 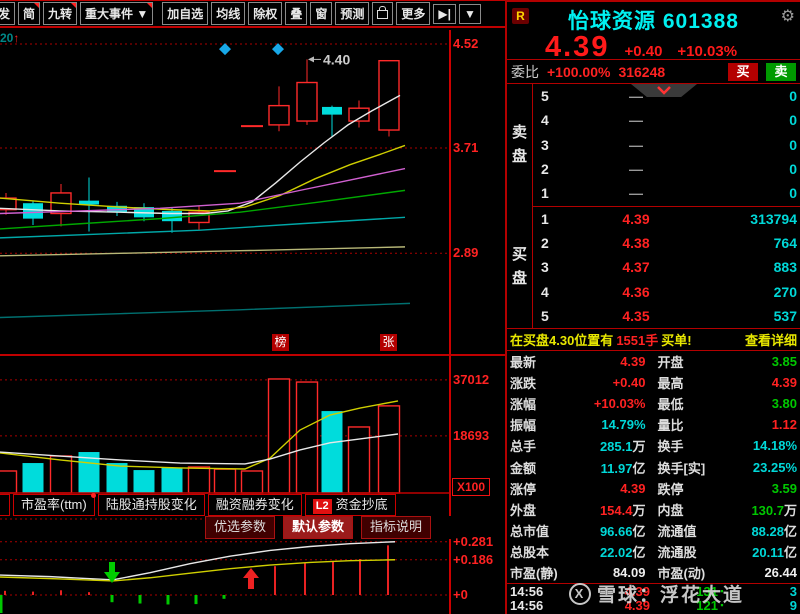 What do you see at coordinates (321, 13) in the screenshot?
I see `toolbar-button: 窗` at bounding box center [321, 13].